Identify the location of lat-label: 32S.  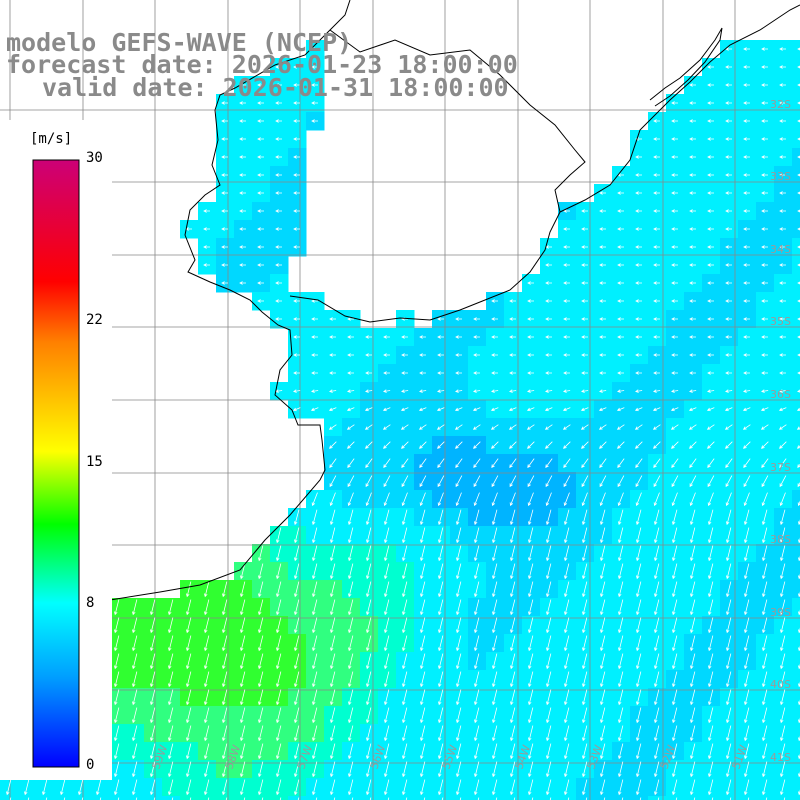
(780, 104).